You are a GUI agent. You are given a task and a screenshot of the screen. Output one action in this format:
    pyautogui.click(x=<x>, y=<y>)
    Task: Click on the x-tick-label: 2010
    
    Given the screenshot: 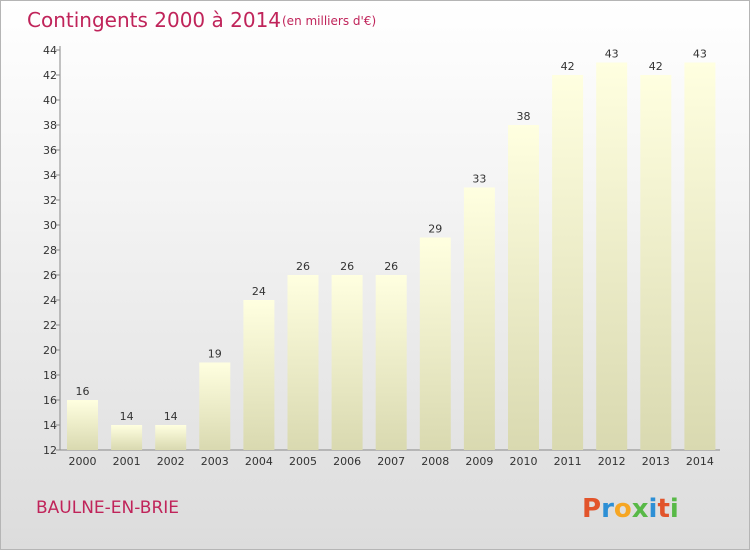 What is the action you would take?
    pyautogui.click(x=524, y=461)
    